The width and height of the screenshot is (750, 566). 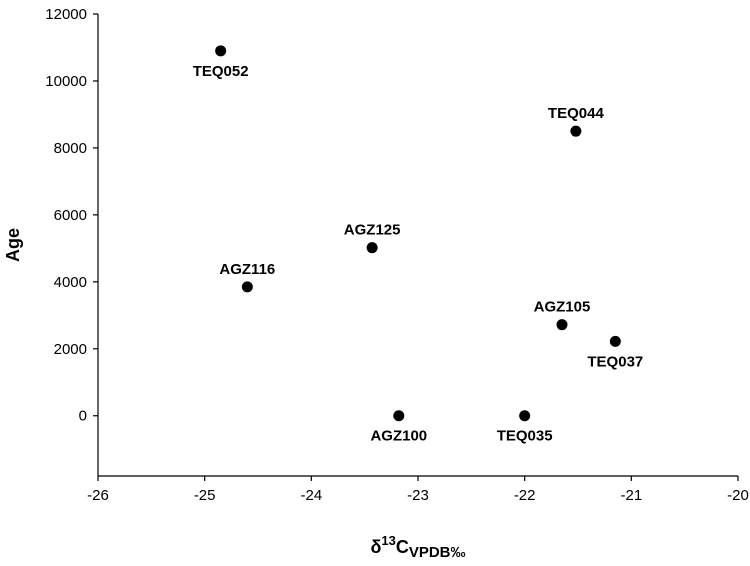 I want to click on x-ticks: -26 -25 -24 -23 -22 -21 -20, so click(x=418, y=490).